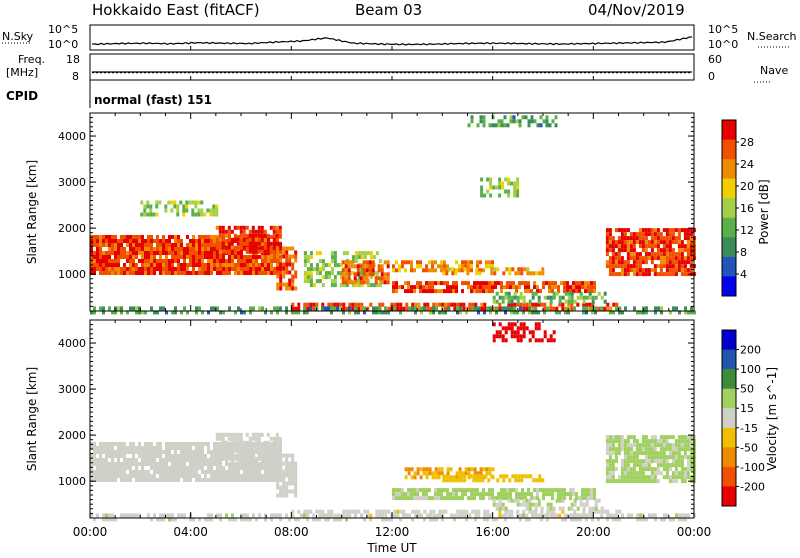 Image resolution: width=800 pixels, height=558 pixels. What do you see at coordinates (72, 481) in the screenshot?
I see `y-tick-label: 1000` at bounding box center [72, 481].